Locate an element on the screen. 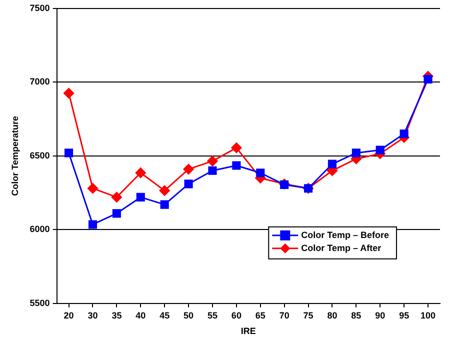  x-tick-label: 40 is located at coordinates (141, 315).